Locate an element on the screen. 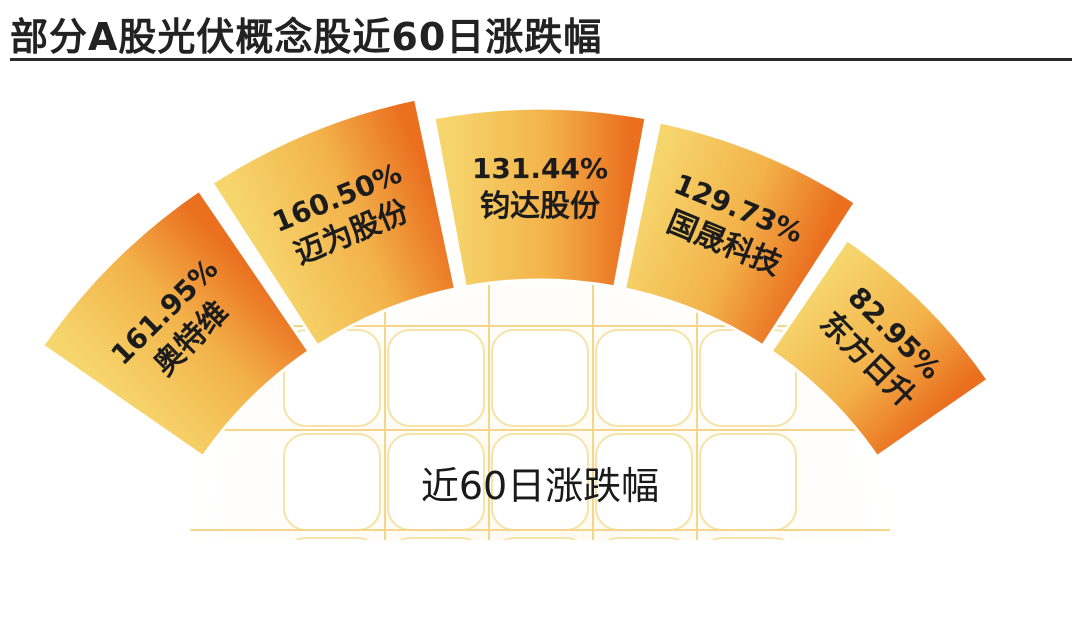 The width and height of the screenshot is (1080, 620). category-label-3: 钧达股份 is located at coordinates (540, 206).